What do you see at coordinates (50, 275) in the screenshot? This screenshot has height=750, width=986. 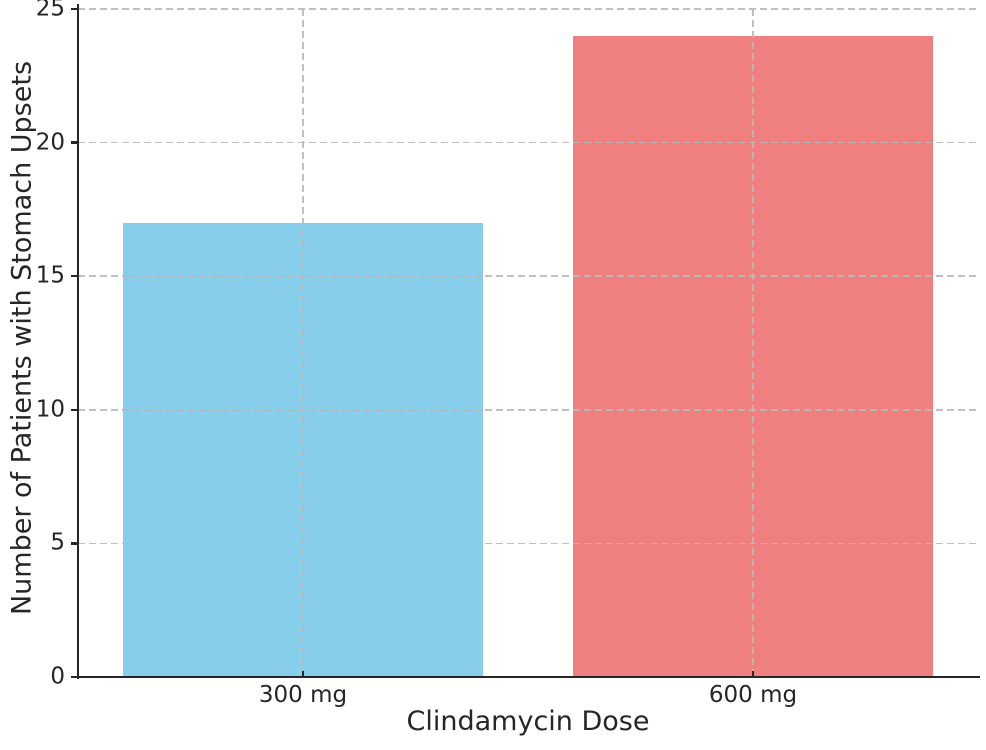 I see `y-tick-label-15: 15` at bounding box center [50, 275].